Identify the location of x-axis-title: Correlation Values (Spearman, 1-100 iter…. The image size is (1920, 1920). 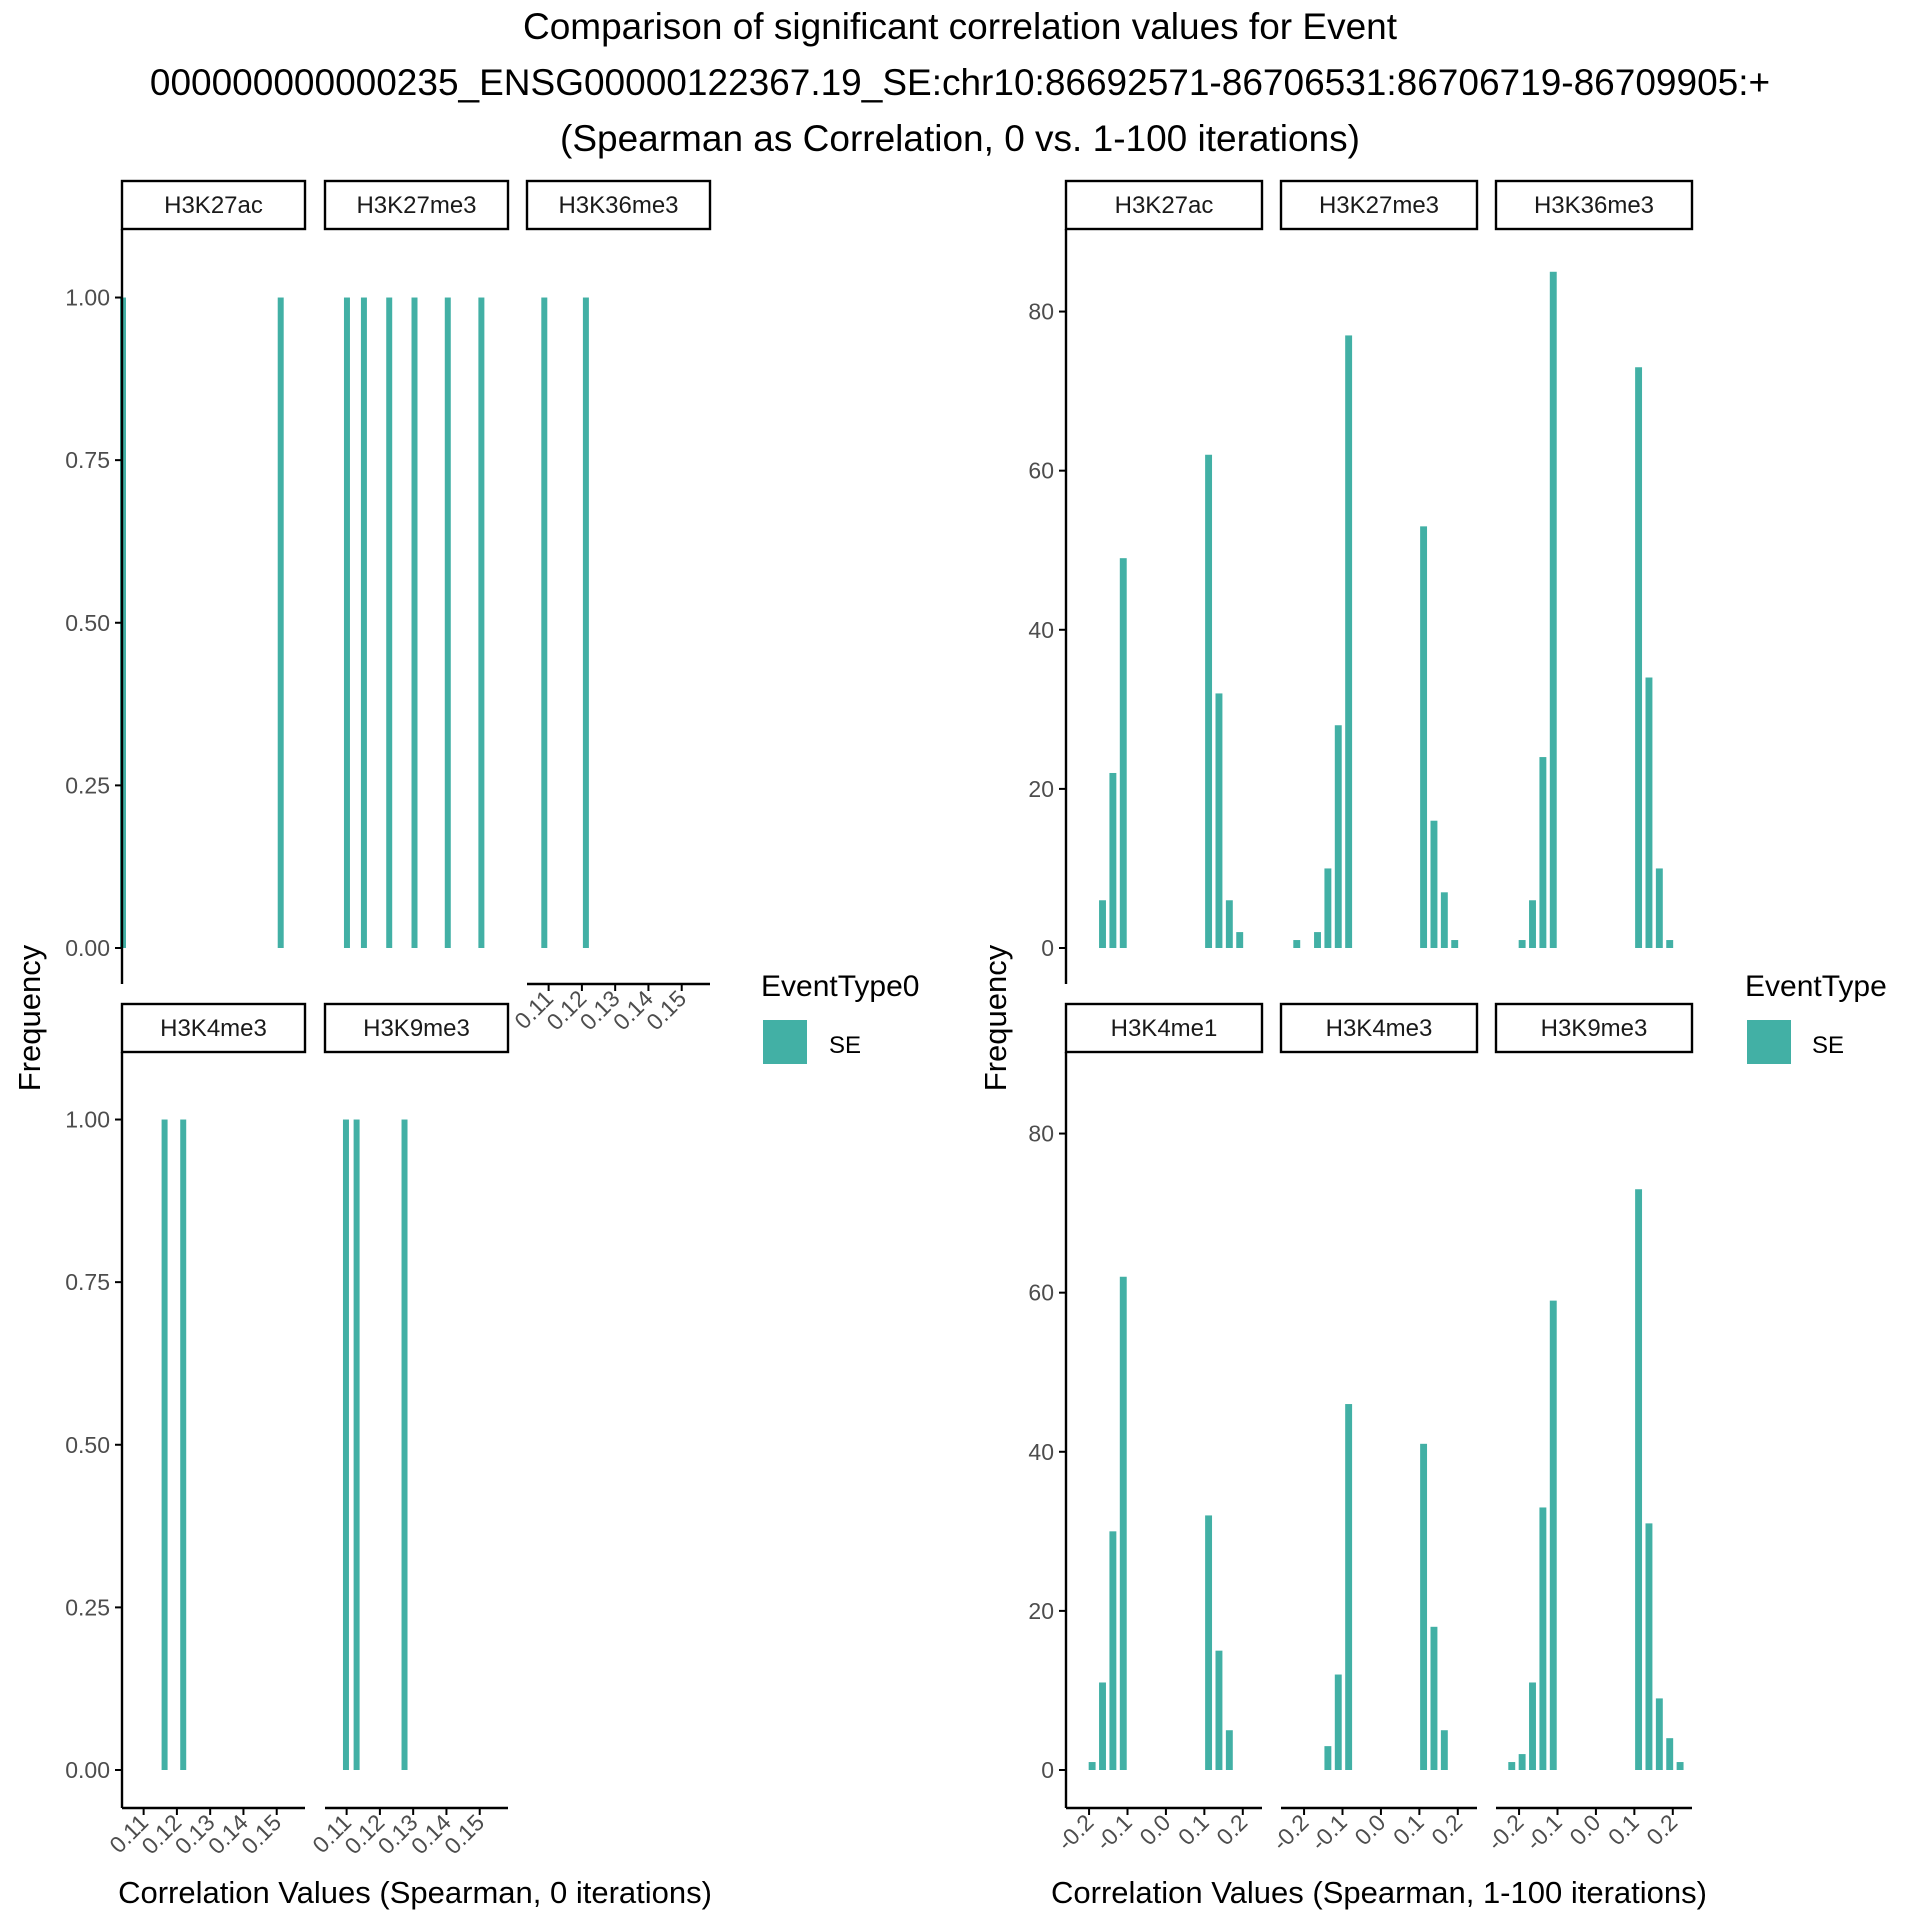
(1379, 1892).